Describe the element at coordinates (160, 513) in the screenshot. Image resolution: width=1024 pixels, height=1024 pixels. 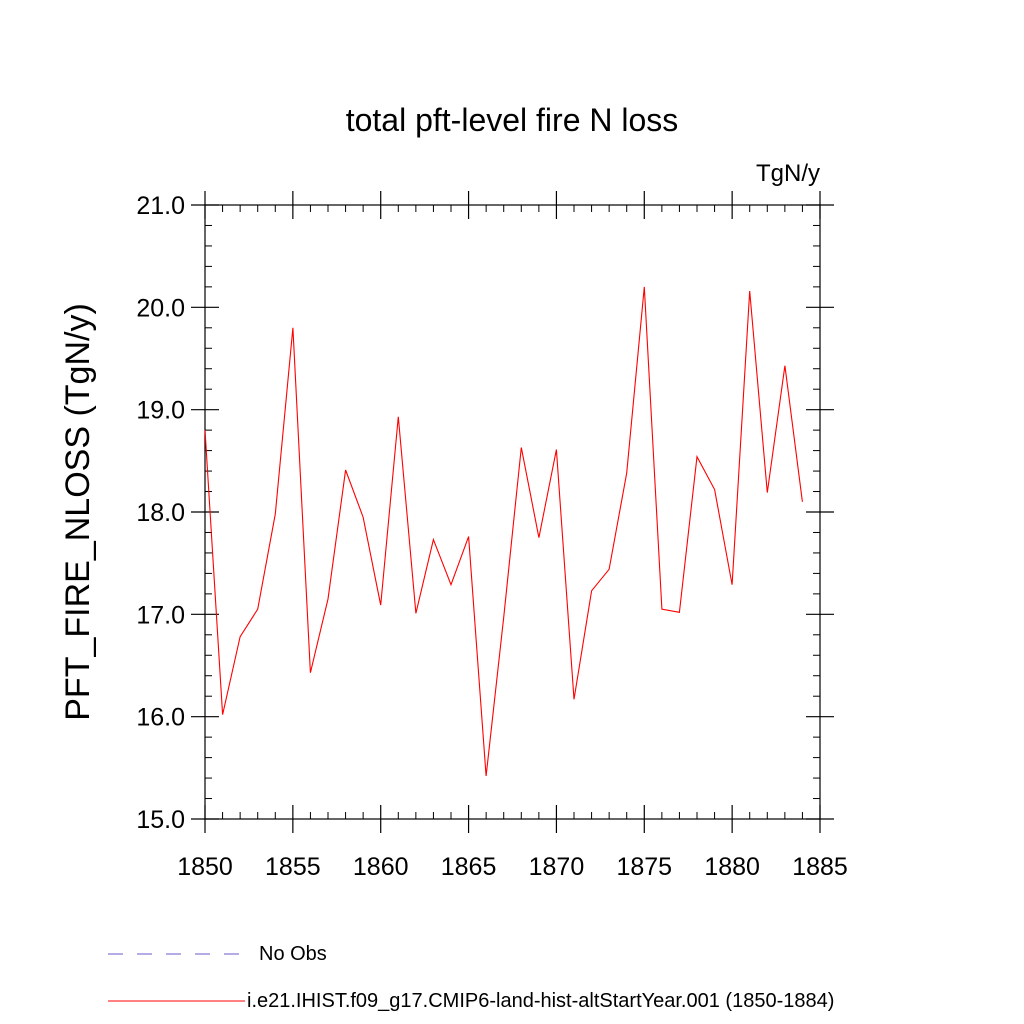
I see `y-tick-label: 18.0` at that location.